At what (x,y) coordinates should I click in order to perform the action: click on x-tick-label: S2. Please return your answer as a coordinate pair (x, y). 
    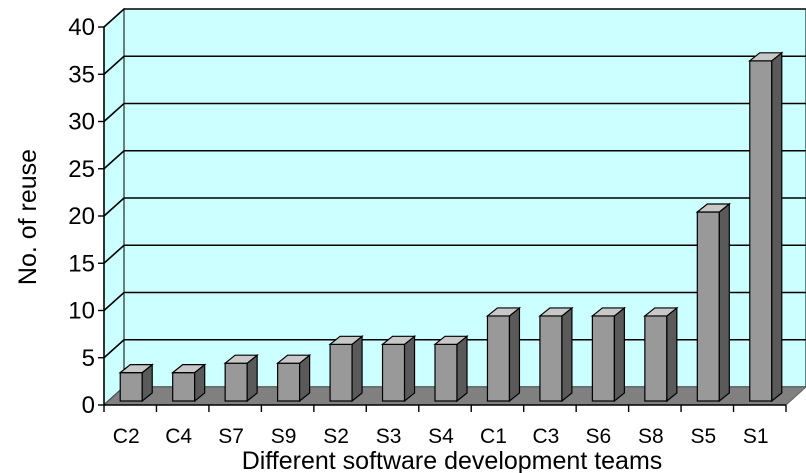
    Looking at the image, I should click on (336, 436).